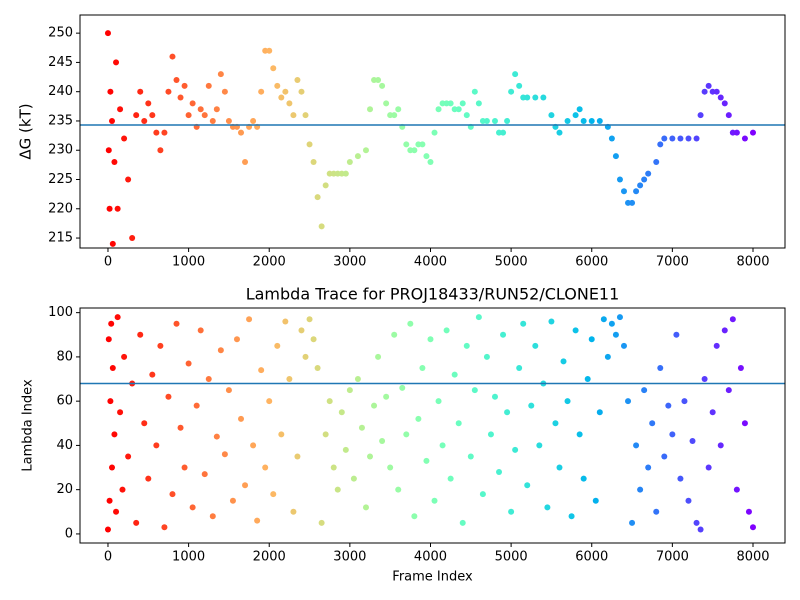  What do you see at coordinates (108, 262) in the screenshot?
I see `x-tick-label: 0` at bounding box center [108, 262].